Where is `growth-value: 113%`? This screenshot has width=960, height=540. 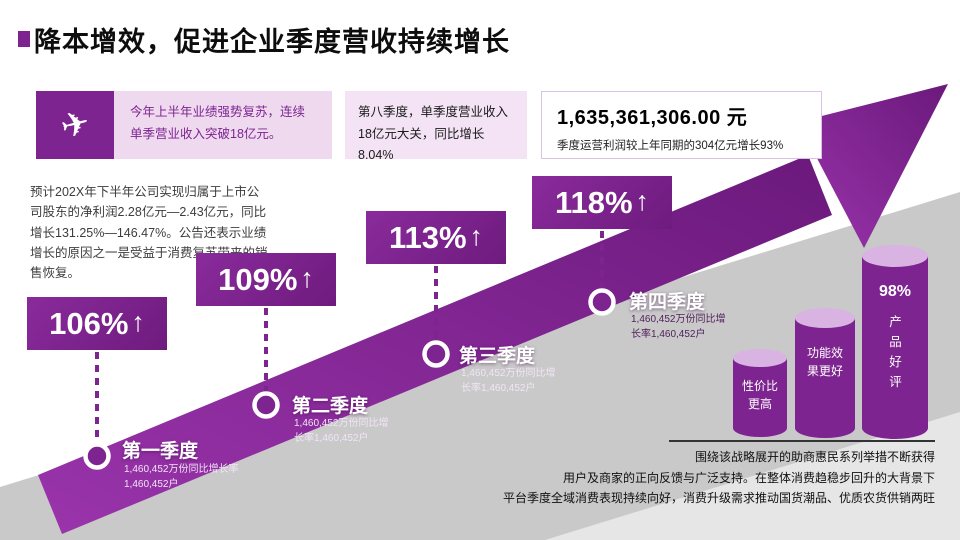
growth-value: 113% is located at coordinates (427, 237).